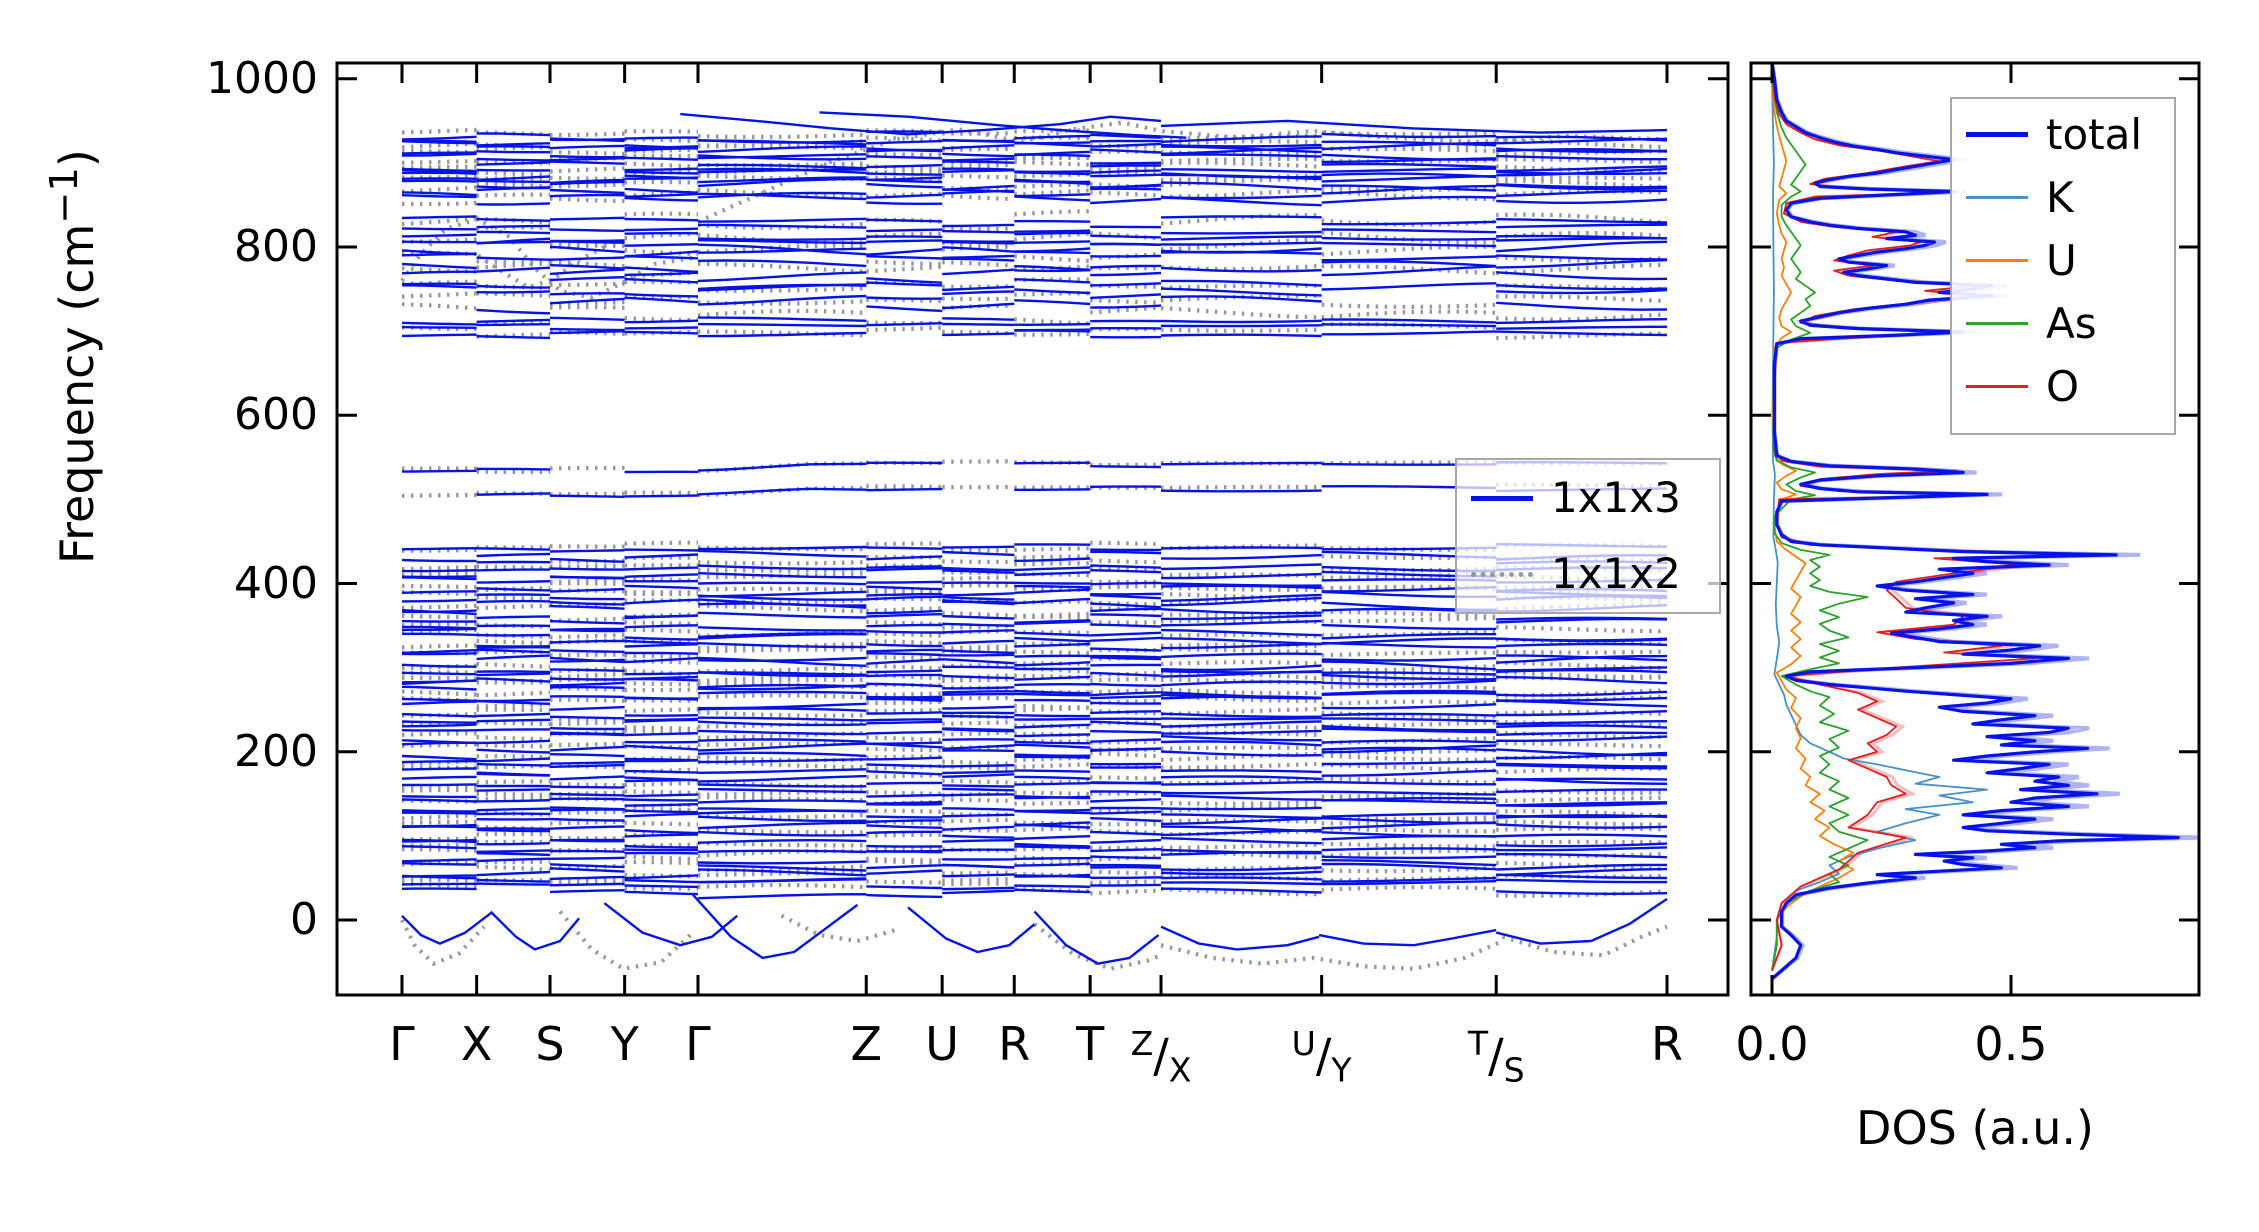  Describe the element at coordinates (2063, 197) in the screenshot. I see `legend-row-K: K` at that location.